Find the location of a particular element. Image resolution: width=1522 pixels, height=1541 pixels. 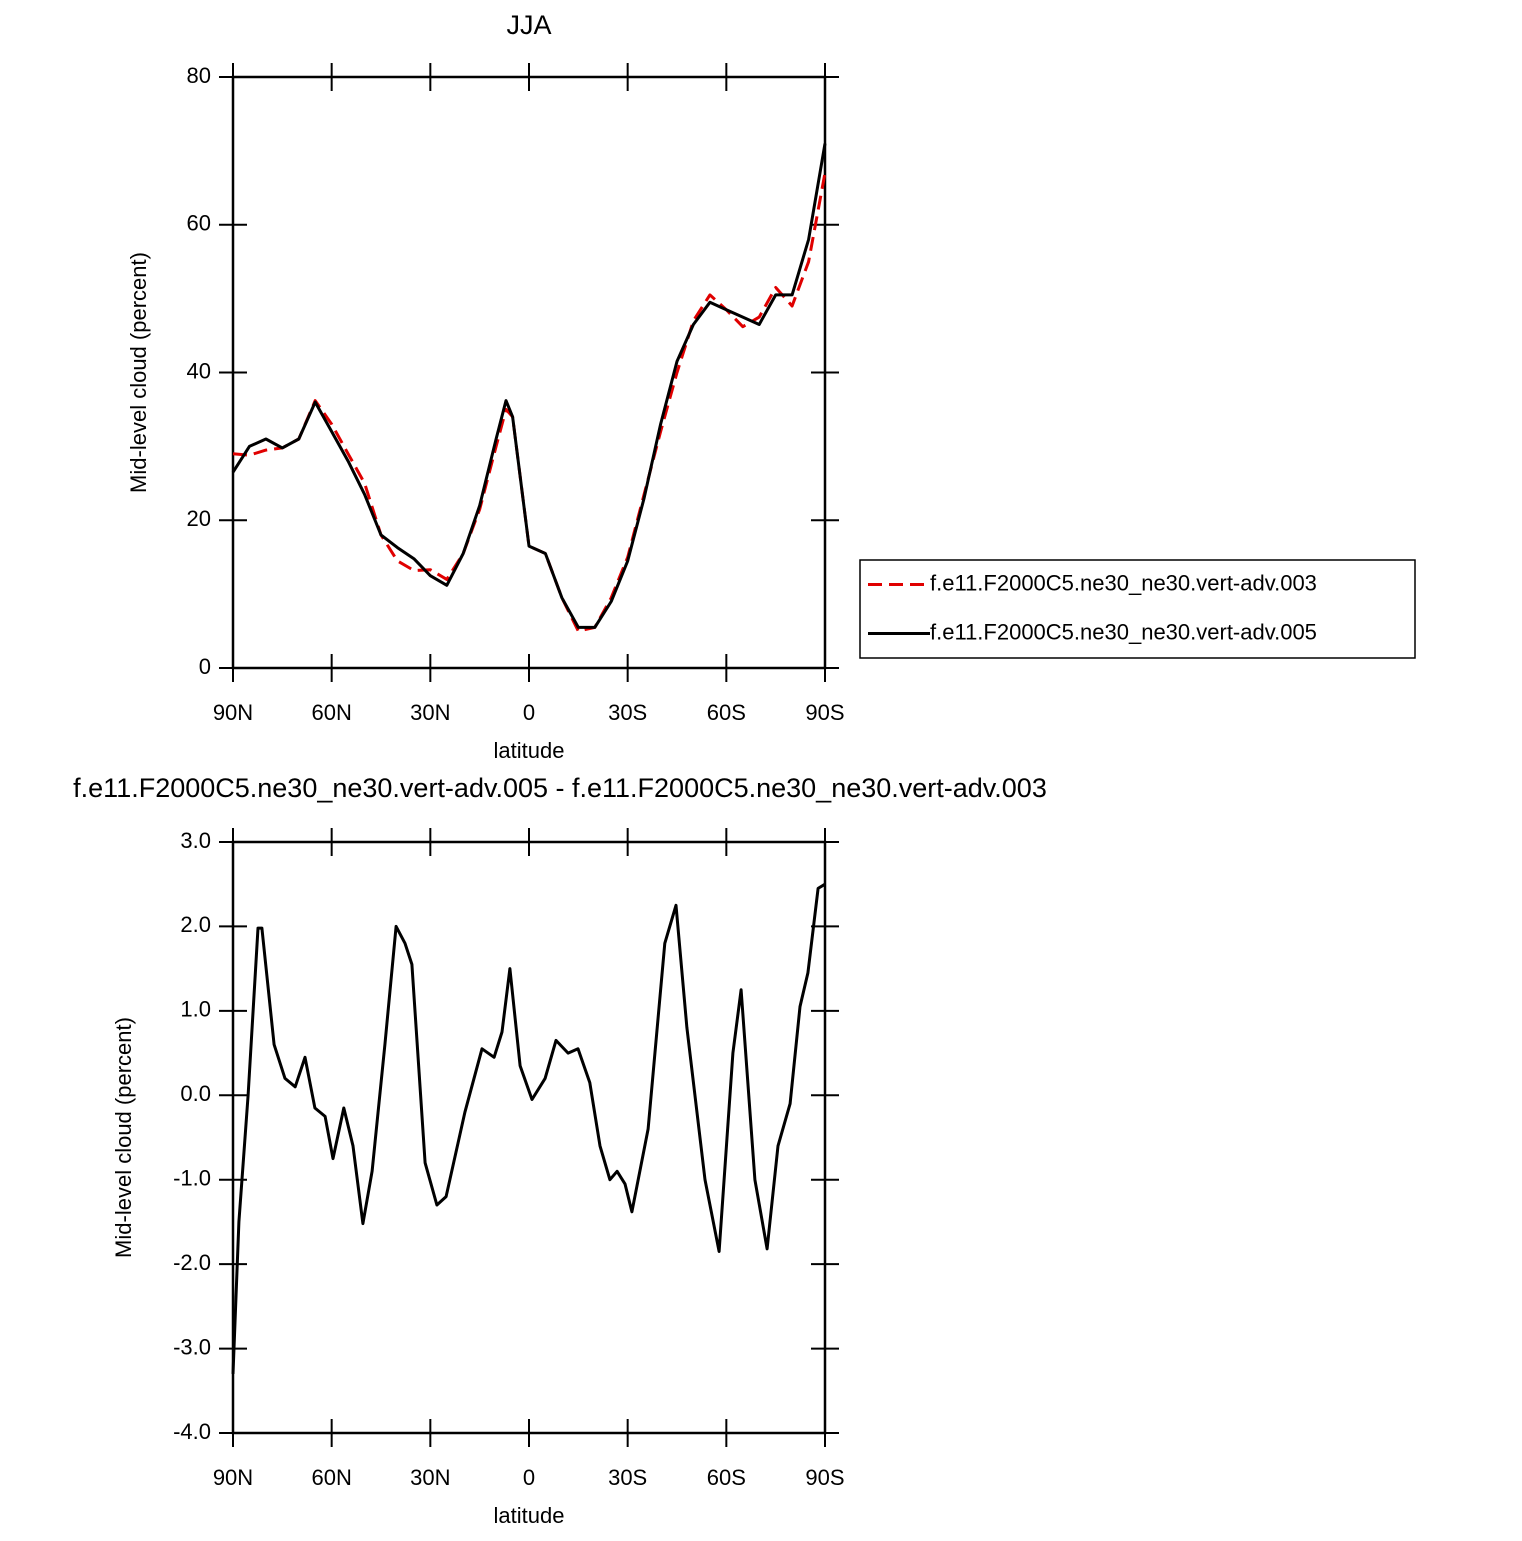

legend-box is located at coordinates (1137, 609).